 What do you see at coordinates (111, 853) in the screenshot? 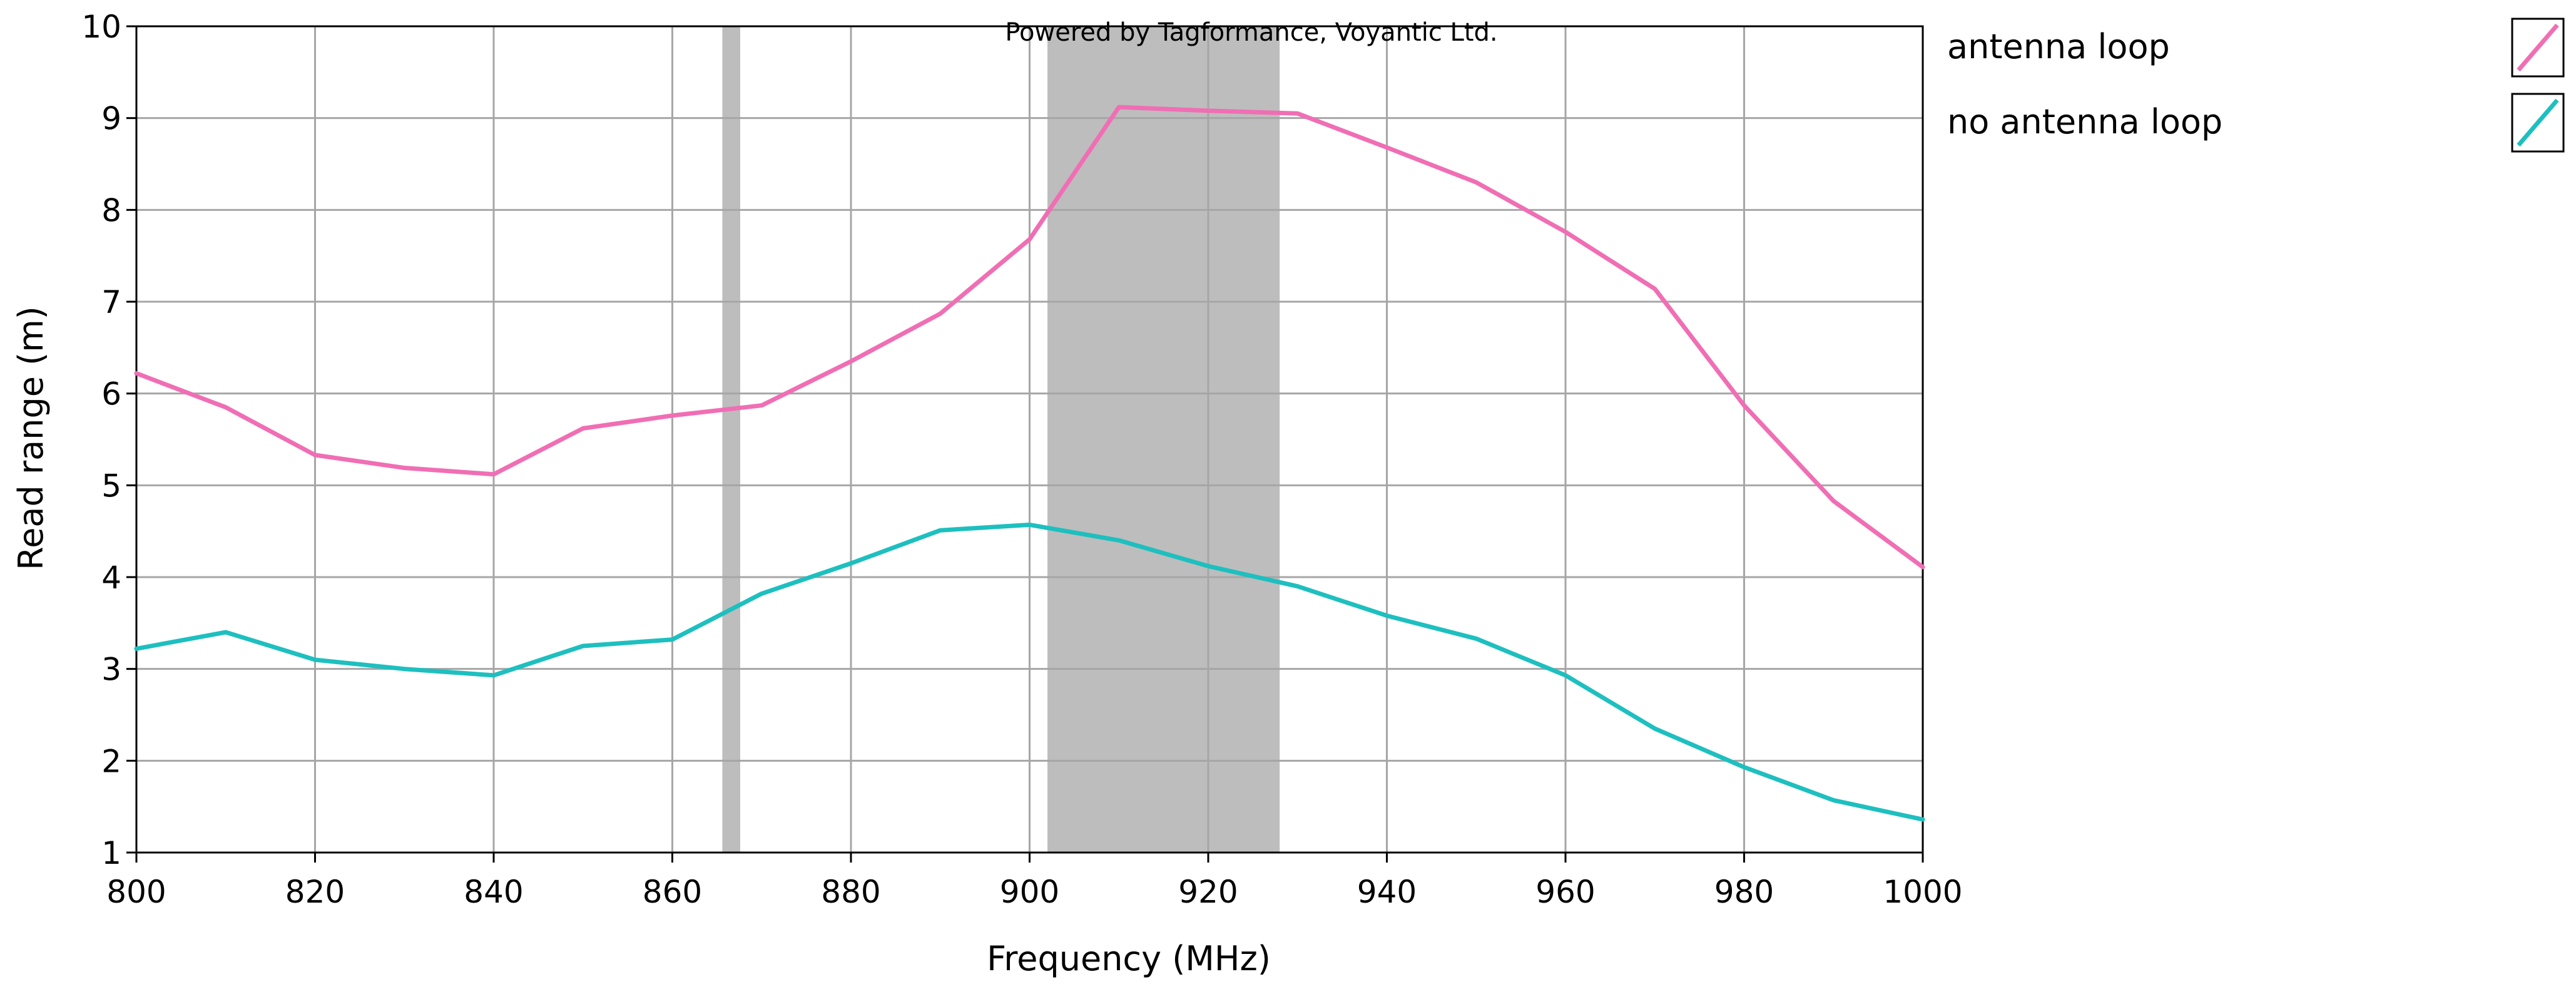
I see `y-tick-label: 1` at bounding box center [111, 853].